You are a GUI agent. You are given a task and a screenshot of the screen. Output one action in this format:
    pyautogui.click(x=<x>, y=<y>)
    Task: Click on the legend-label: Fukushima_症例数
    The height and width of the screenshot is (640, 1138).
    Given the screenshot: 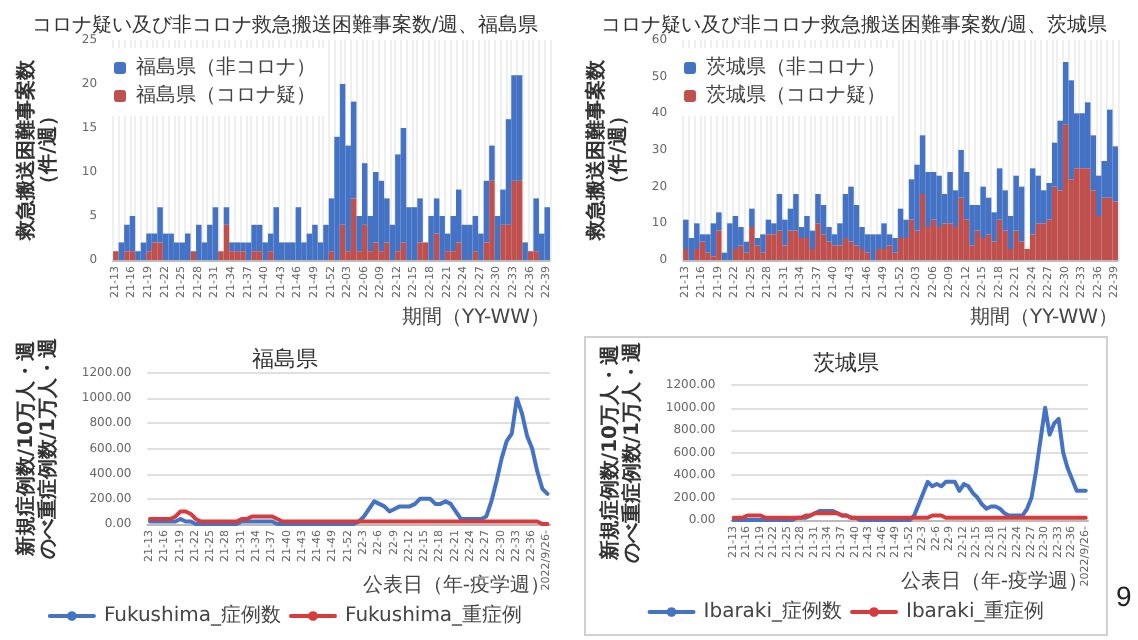 What is the action you would take?
    pyautogui.click(x=192, y=615)
    